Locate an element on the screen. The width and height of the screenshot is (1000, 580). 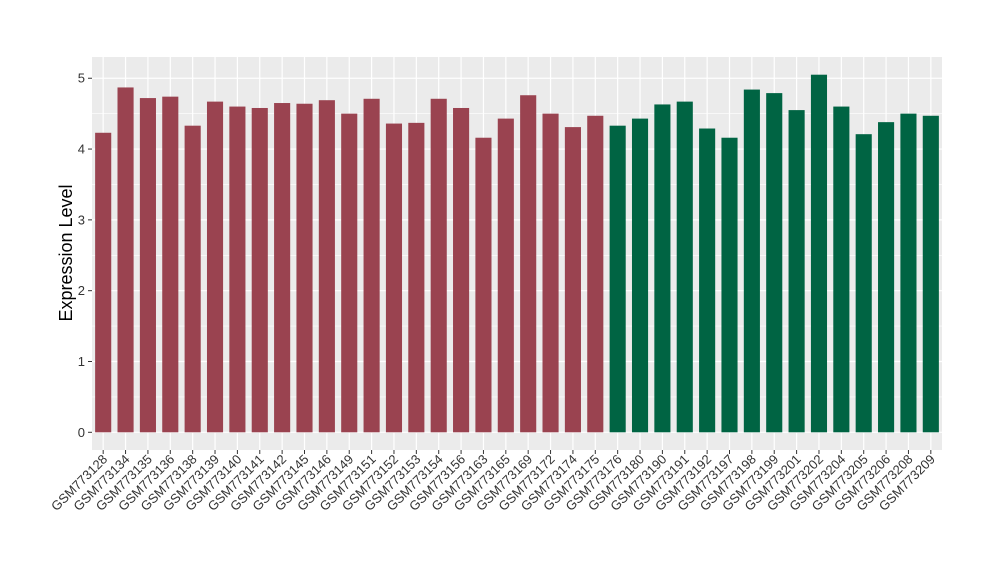
y-tick-label: 0 is located at coordinates (81, 432).